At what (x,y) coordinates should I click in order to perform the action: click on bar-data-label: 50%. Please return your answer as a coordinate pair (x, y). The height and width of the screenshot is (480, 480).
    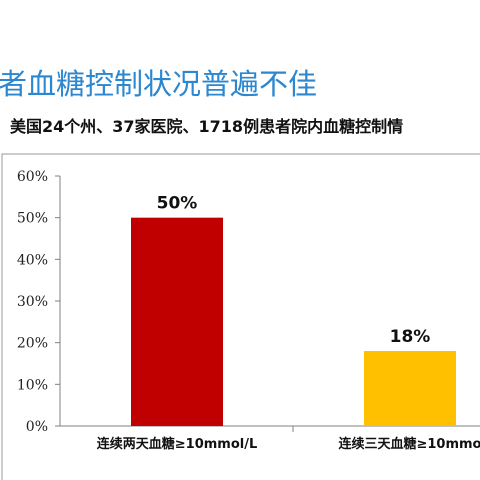
    Looking at the image, I should click on (177, 204).